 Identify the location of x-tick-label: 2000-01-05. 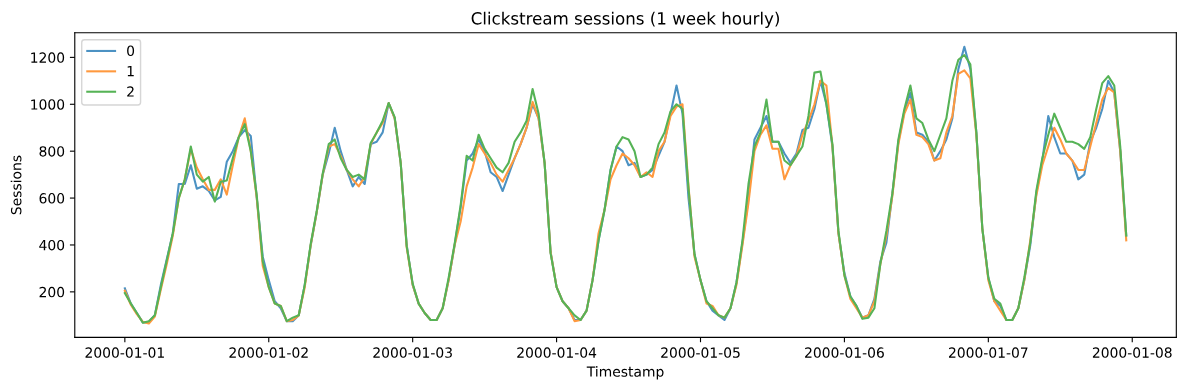
(700, 352).